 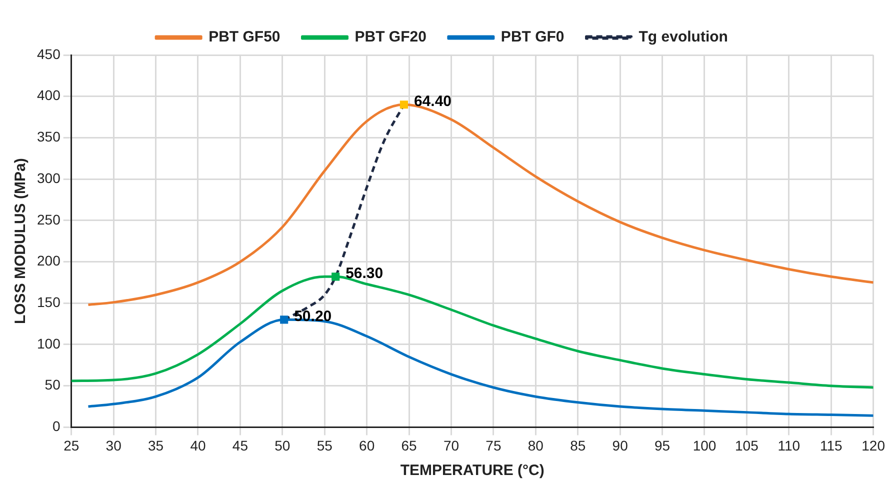 What do you see at coordinates (662, 445) in the screenshot?
I see `x-tick-label: 95` at bounding box center [662, 445].